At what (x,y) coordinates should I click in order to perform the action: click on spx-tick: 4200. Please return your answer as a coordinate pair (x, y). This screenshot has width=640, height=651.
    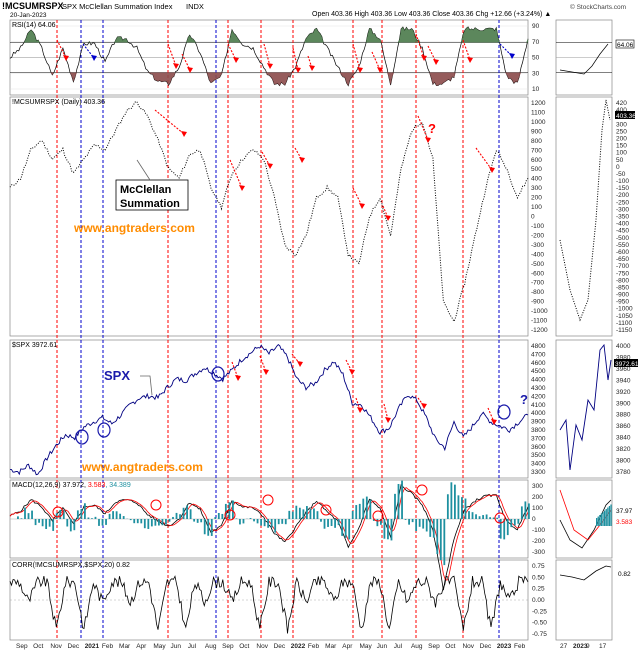
    Looking at the image, I should click on (538, 396).